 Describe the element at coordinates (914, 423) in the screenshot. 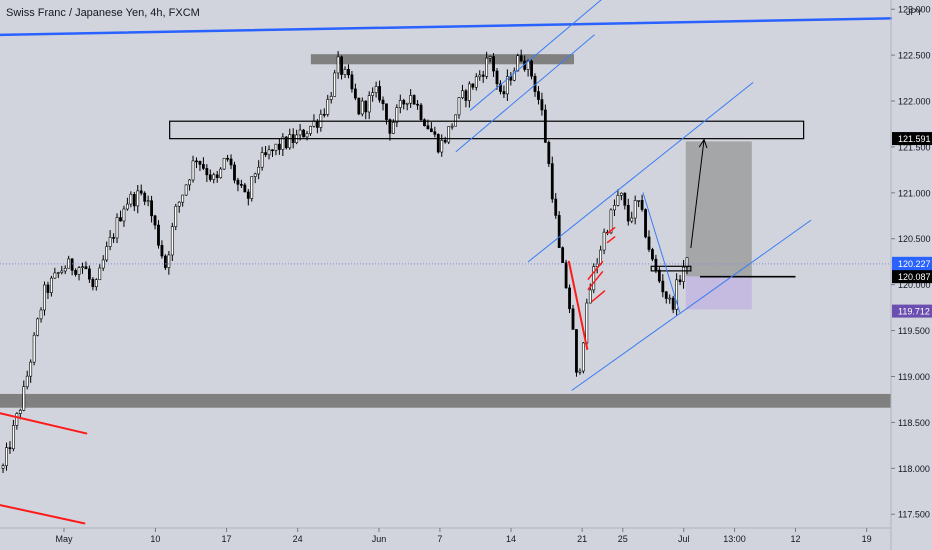

I see `y-tick-label: 118.500` at that location.